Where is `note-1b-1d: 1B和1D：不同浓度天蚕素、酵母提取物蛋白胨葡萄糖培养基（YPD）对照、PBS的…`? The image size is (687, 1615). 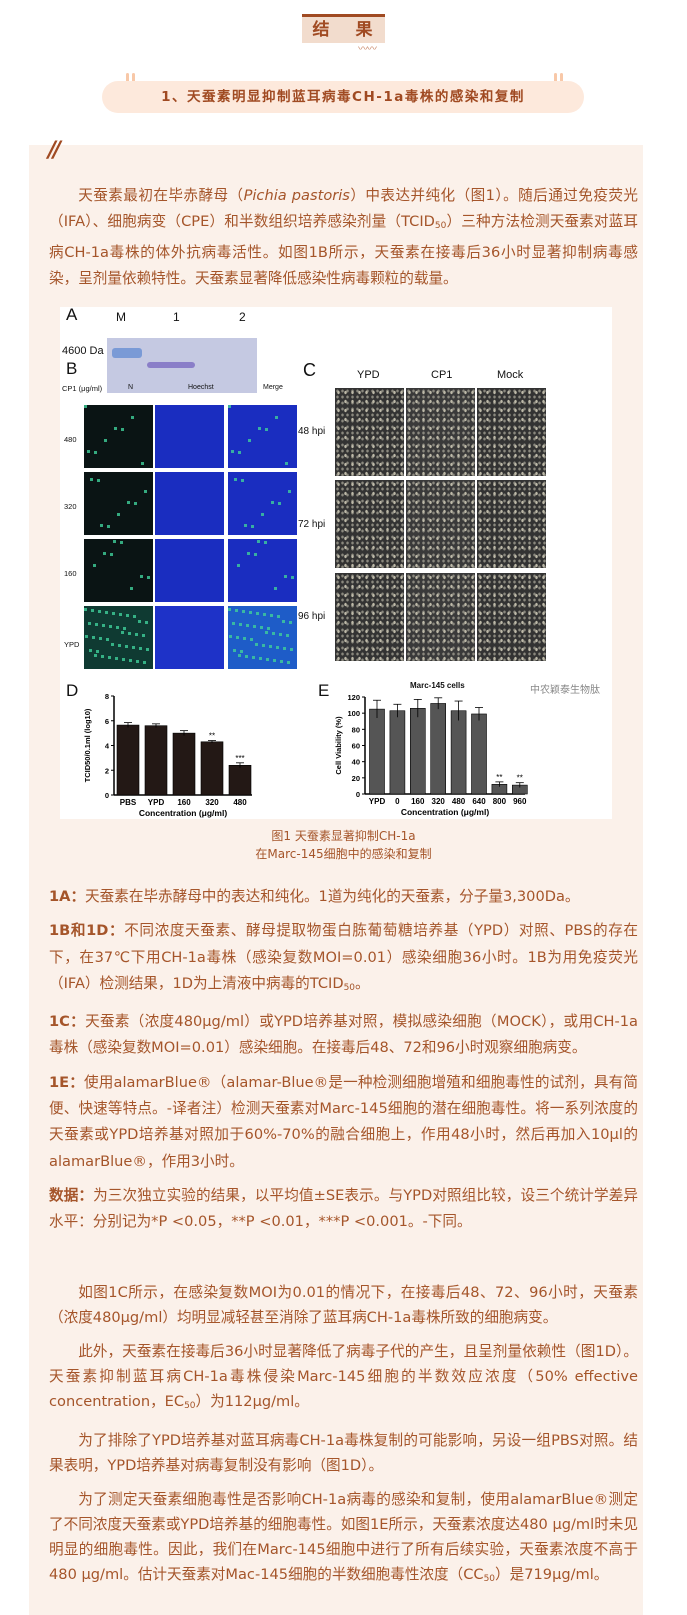
note-1b-1d: 1B和1D：不同浓度天蚕素、酵母提取物蛋白胨葡萄糖培养基（YPD）对照、PBS的… is located at coordinates (343, 959).